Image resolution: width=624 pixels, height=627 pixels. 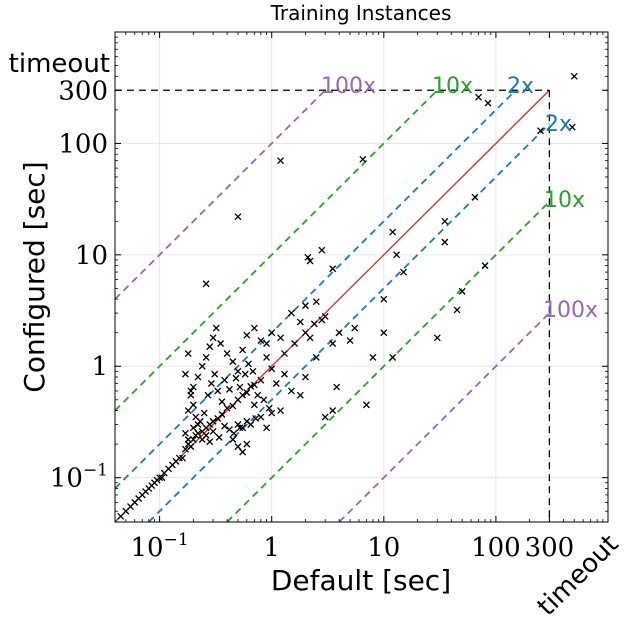 What do you see at coordinates (271, 548) in the screenshot?
I see `x-tick-label: 1` at bounding box center [271, 548].